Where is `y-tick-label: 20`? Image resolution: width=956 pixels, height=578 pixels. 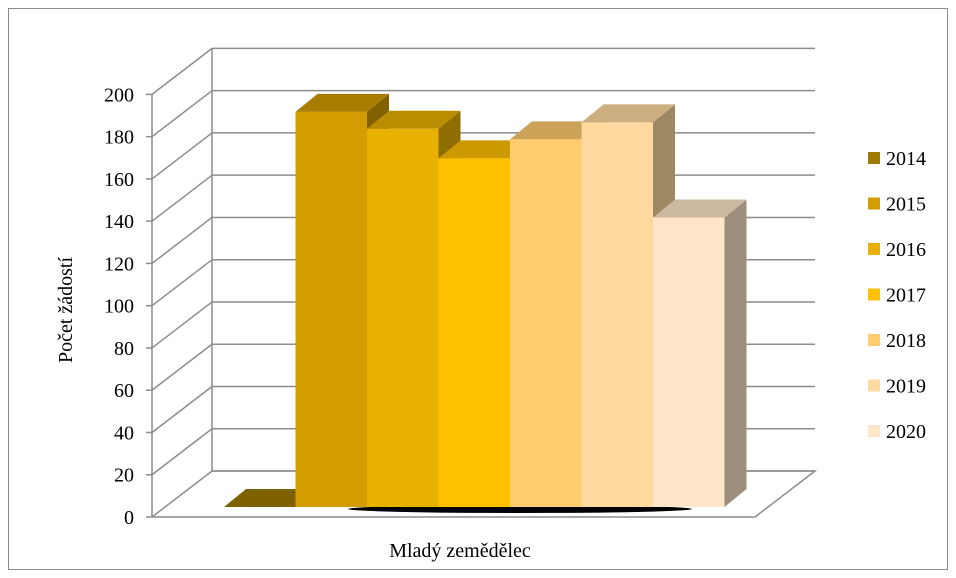 y-tick-label: 20 is located at coordinates (124, 476).